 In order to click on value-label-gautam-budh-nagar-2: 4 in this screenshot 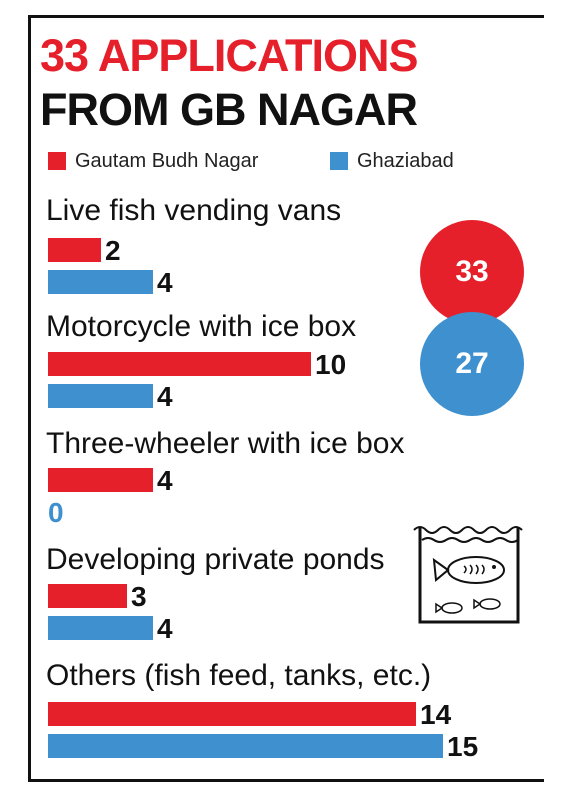, I will do `click(165, 480)`.